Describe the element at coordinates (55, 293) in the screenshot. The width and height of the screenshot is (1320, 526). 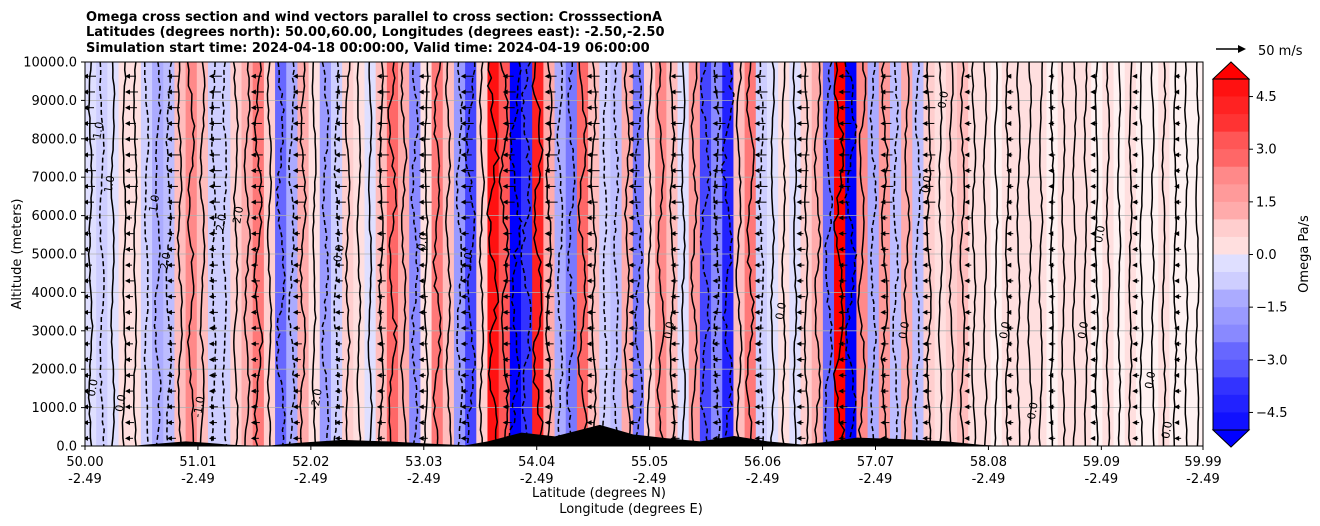
I see `y-tick-label: 4000.0` at that location.